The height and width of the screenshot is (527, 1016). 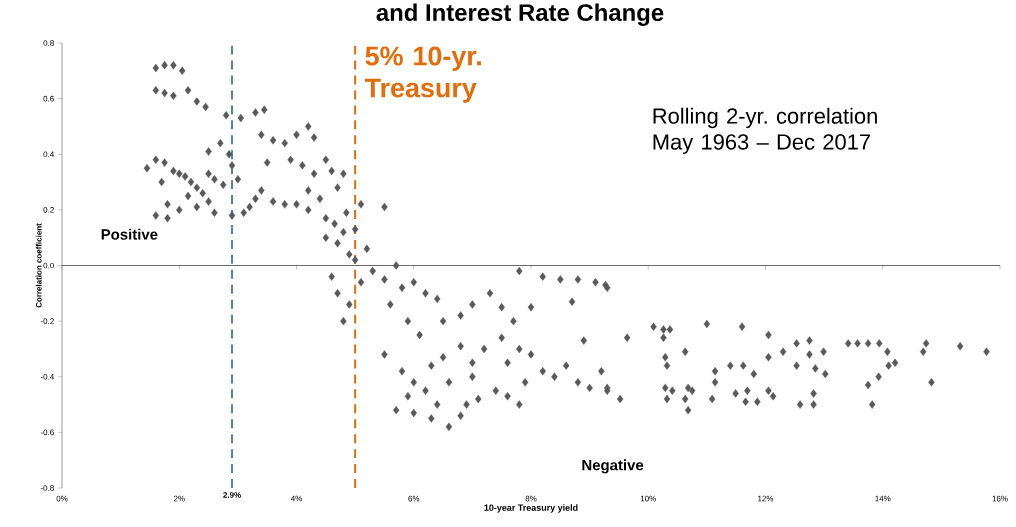 What do you see at coordinates (422, 74) in the screenshot?
I see `ref-line-label: 5% 10-yr. Treasury` at bounding box center [422, 74].